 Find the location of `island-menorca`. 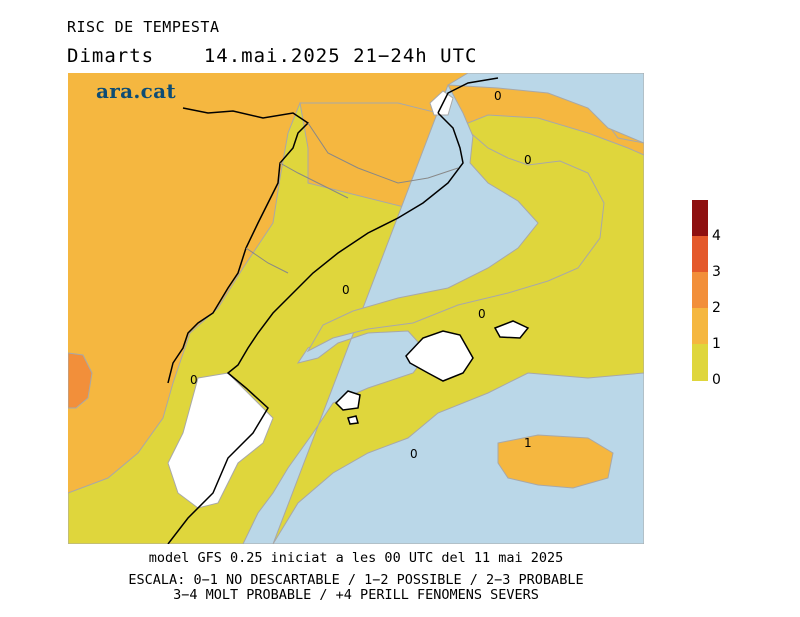

island-menorca is located at coordinates (511, 329).